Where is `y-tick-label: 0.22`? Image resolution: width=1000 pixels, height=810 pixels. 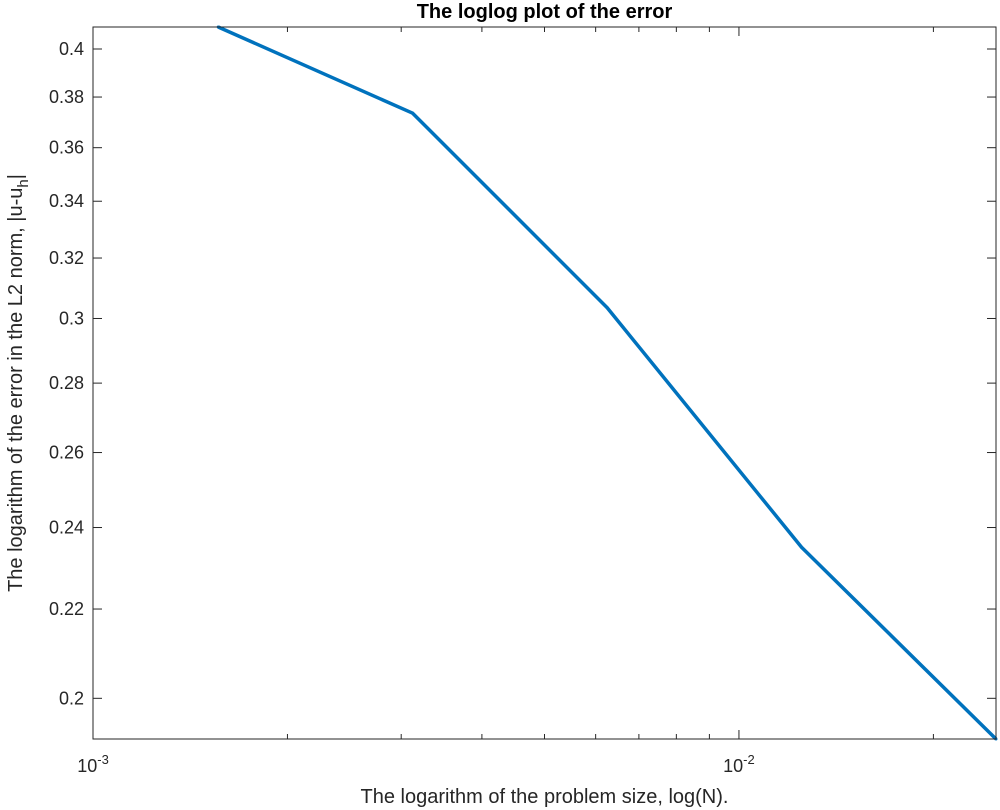 y-tick-label: 0.22 is located at coordinates (66, 609).